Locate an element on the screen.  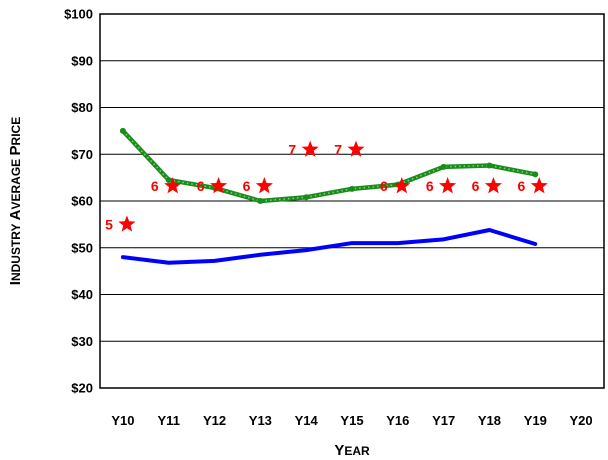
y-tick-label: $30 is located at coordinates (82, 341).